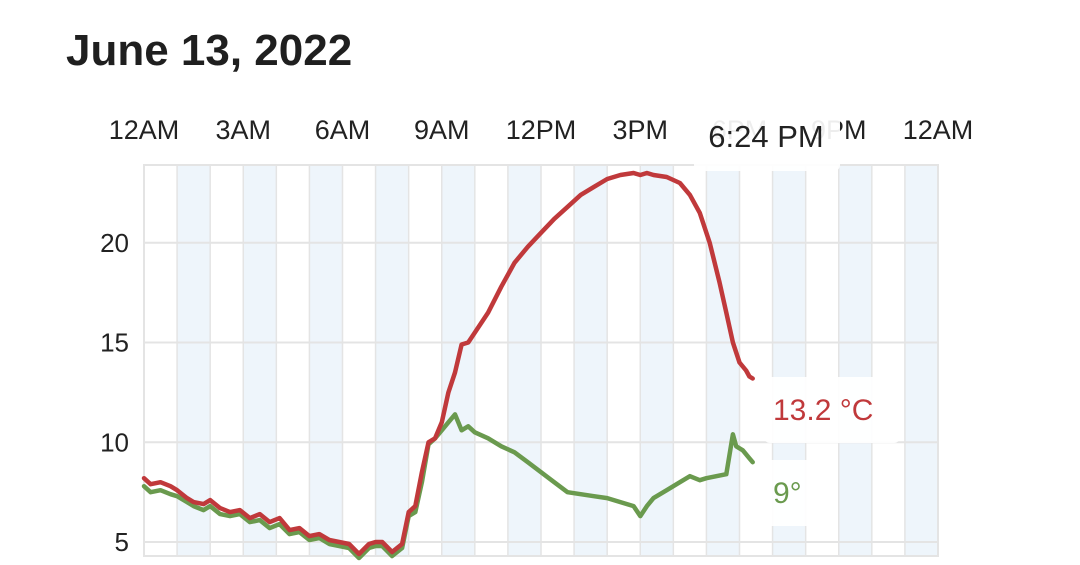  Describe the element at coordinates (640, 130) in the screenshot. I see `x-tick-label: 3PM` at that location.